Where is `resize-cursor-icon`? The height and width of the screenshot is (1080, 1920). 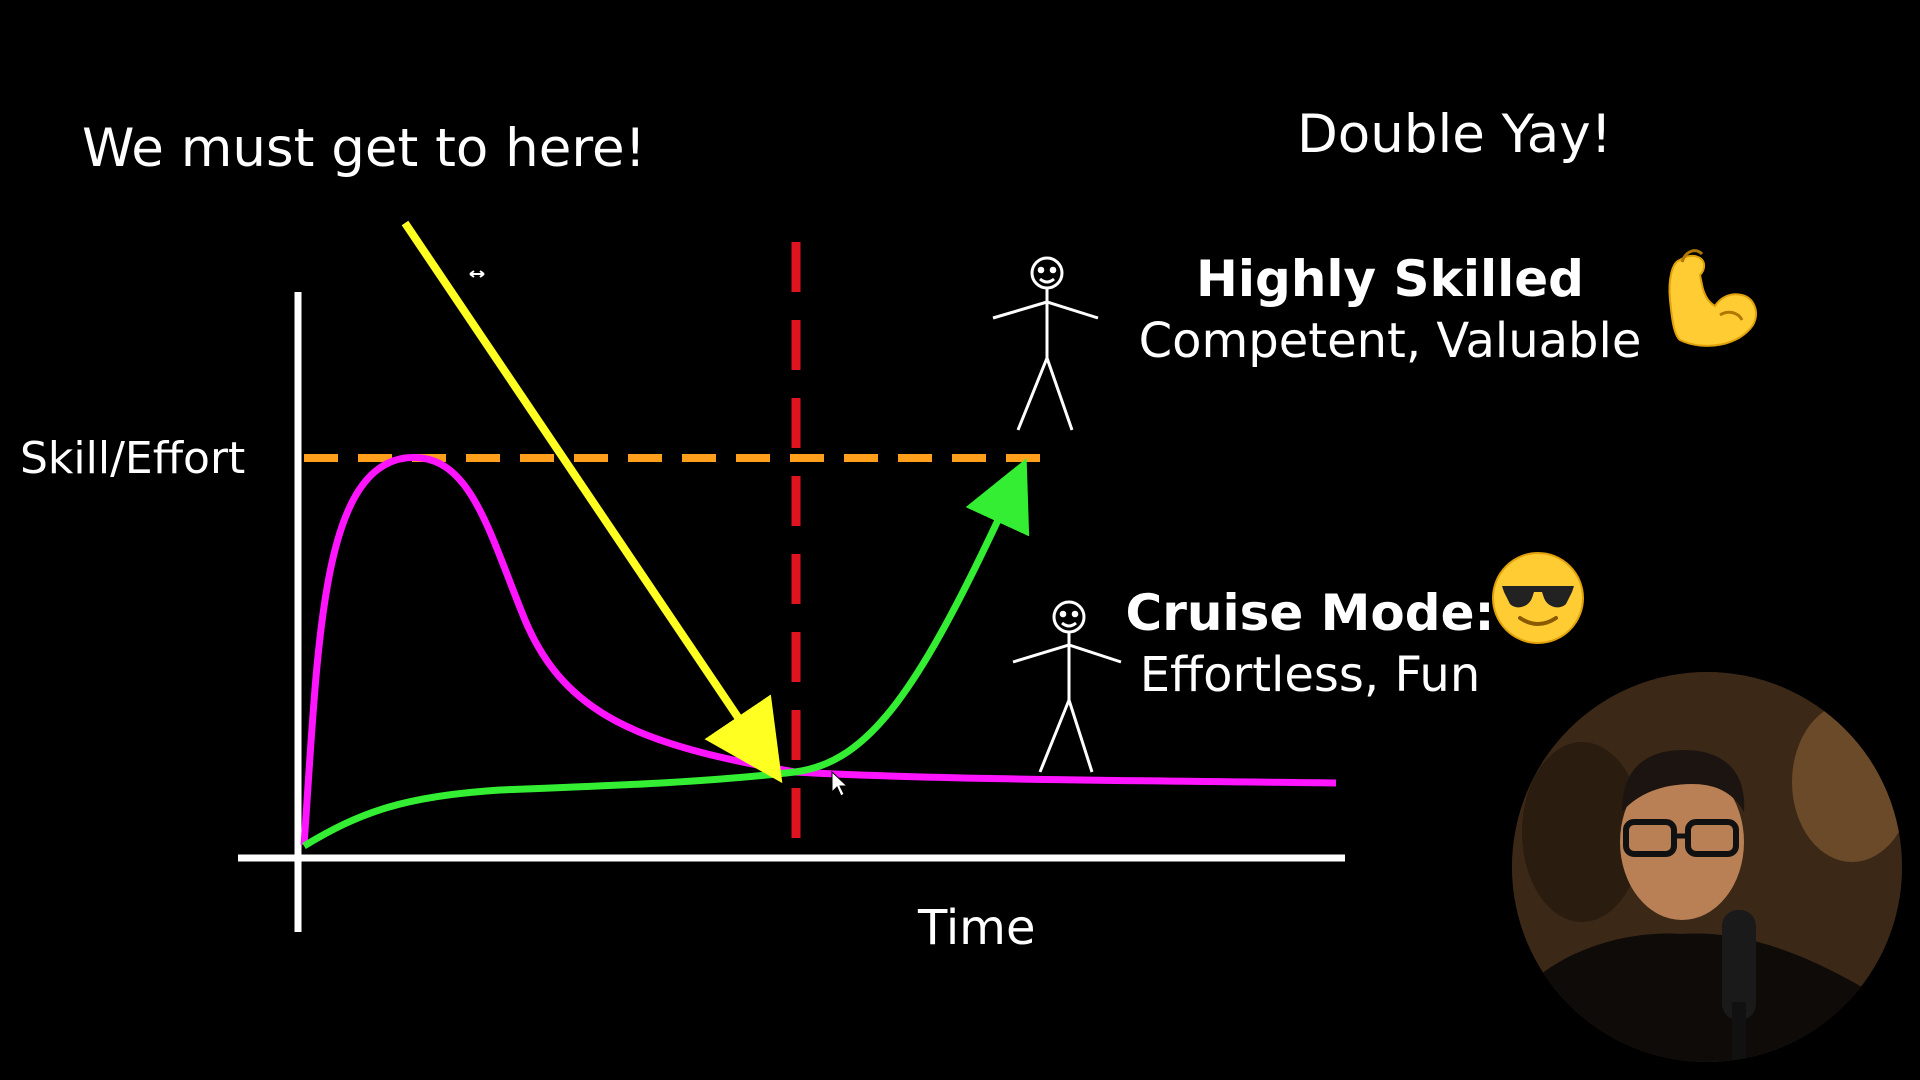 resize-cursor-icon is located at coordinates (477, 274).